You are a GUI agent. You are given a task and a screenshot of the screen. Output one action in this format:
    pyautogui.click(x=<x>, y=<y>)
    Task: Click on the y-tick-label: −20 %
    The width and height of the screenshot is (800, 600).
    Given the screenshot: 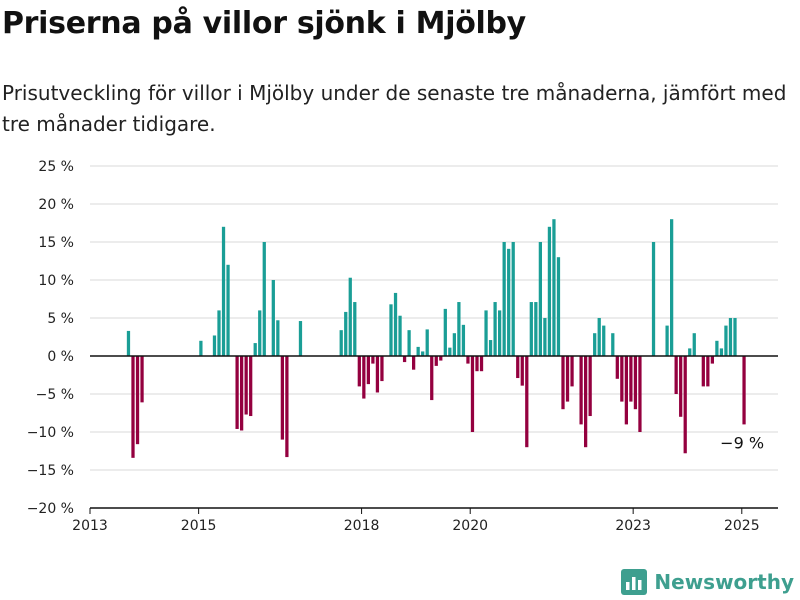 What is the action you would take?
    pyautogui.click(x=50, y=509)
    